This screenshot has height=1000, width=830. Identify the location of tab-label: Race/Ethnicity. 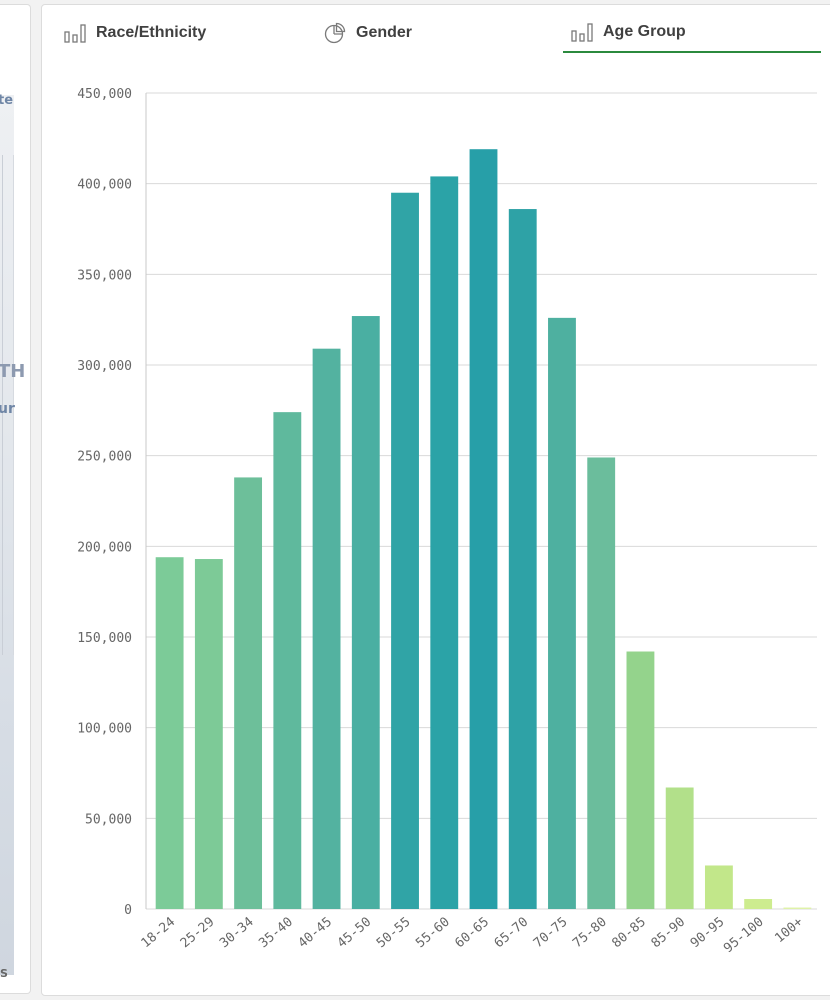
(151, 32).